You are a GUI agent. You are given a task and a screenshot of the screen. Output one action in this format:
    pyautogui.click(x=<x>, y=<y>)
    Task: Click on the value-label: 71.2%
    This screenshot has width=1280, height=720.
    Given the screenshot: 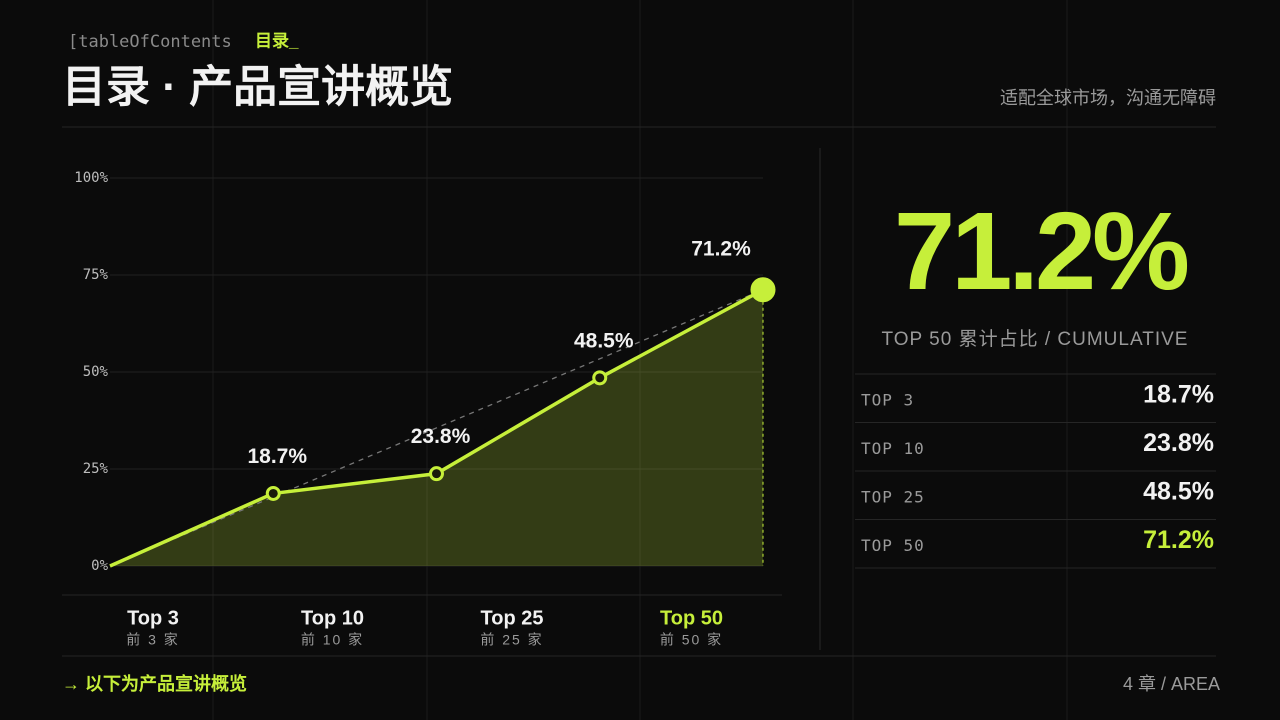 What is the action you would take?
    pyautogui.click(x=721, y=248)
    